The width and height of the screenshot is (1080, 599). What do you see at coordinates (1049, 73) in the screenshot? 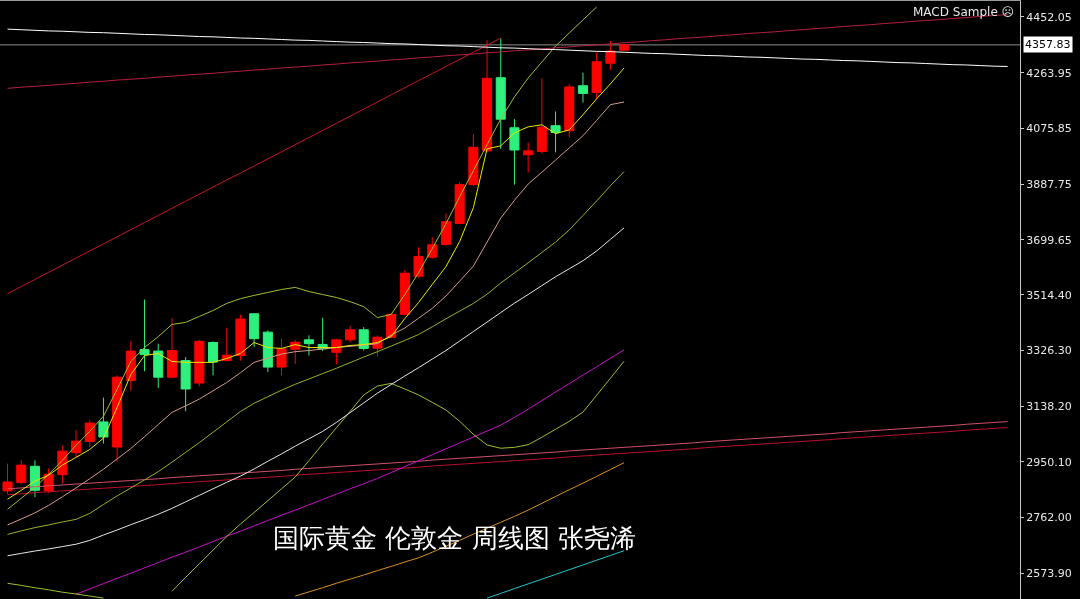
I see `y-tick-label: 4263.95` at bounding box center [1049, 73].